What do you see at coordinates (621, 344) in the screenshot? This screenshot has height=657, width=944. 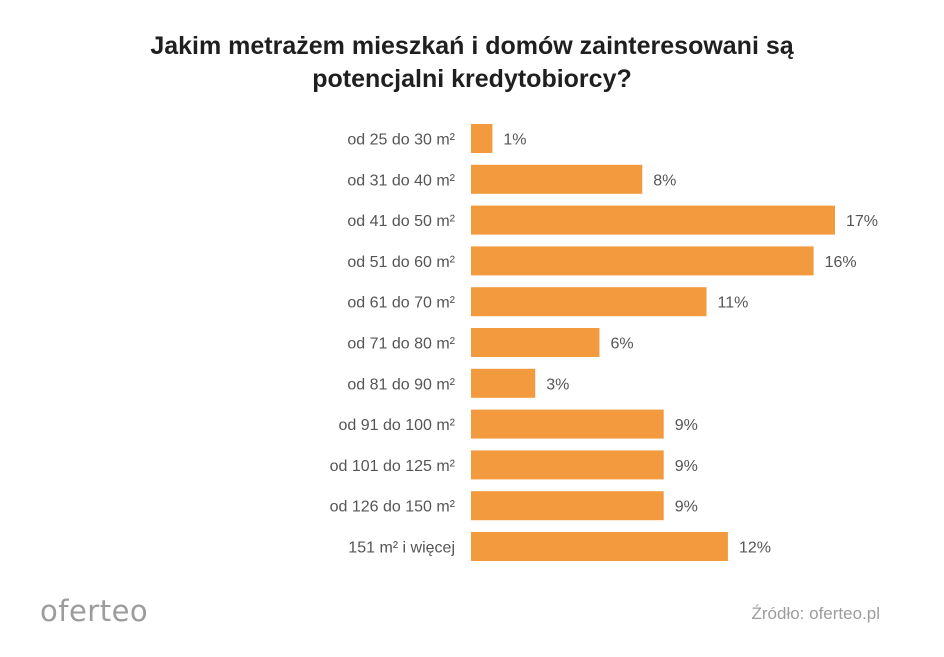 I see `value-label: 6%` at bounding box center [621, 344].